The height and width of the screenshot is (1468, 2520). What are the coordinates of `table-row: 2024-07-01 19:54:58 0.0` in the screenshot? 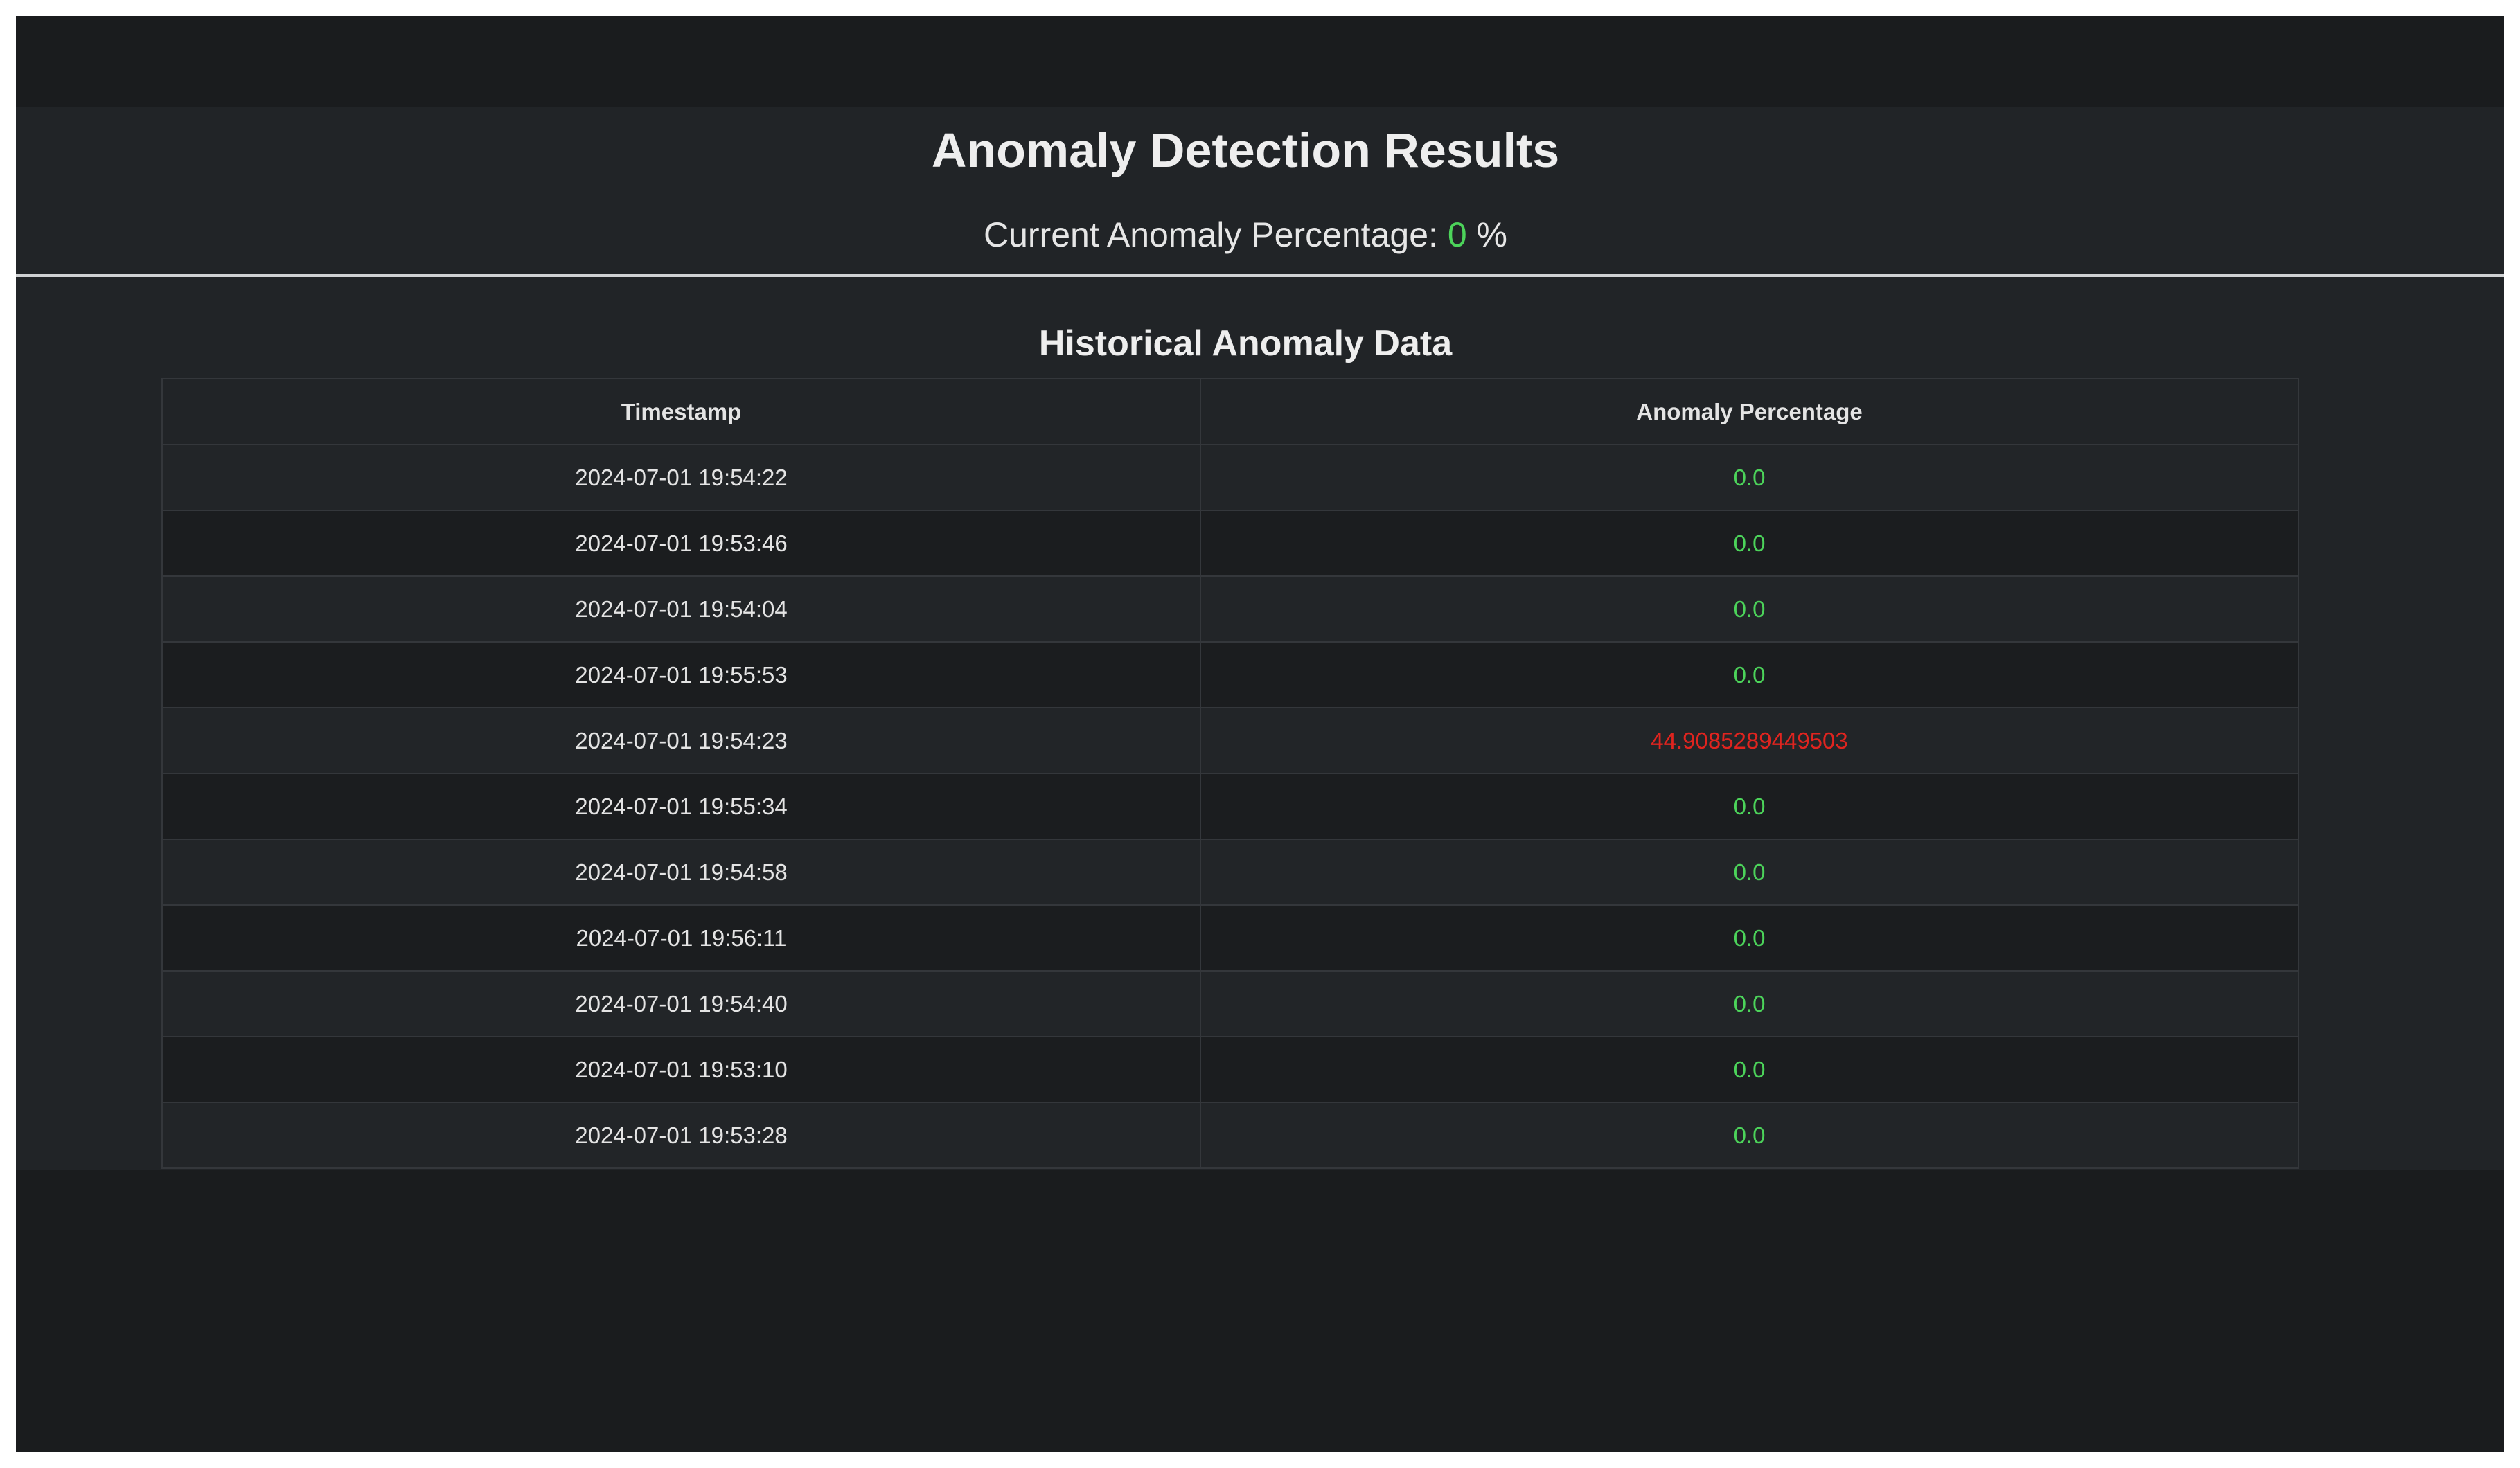 It's located at (1230, 872).